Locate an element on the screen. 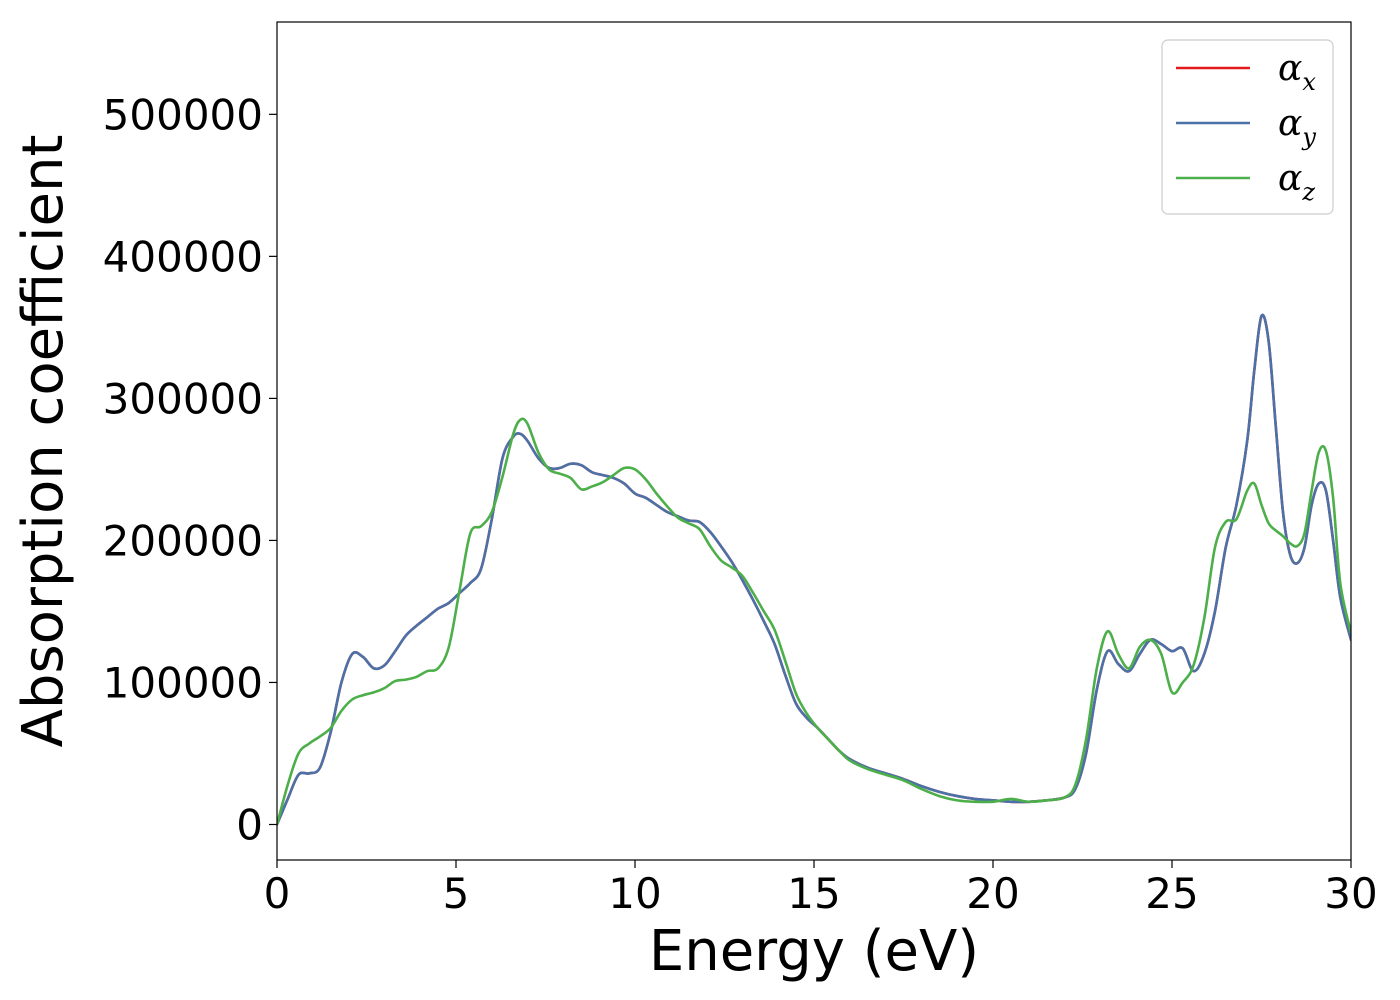 The width and height of the screenshot is (1400, 1000). y-tick-label: 200000 is located at coordinates (183, 540).